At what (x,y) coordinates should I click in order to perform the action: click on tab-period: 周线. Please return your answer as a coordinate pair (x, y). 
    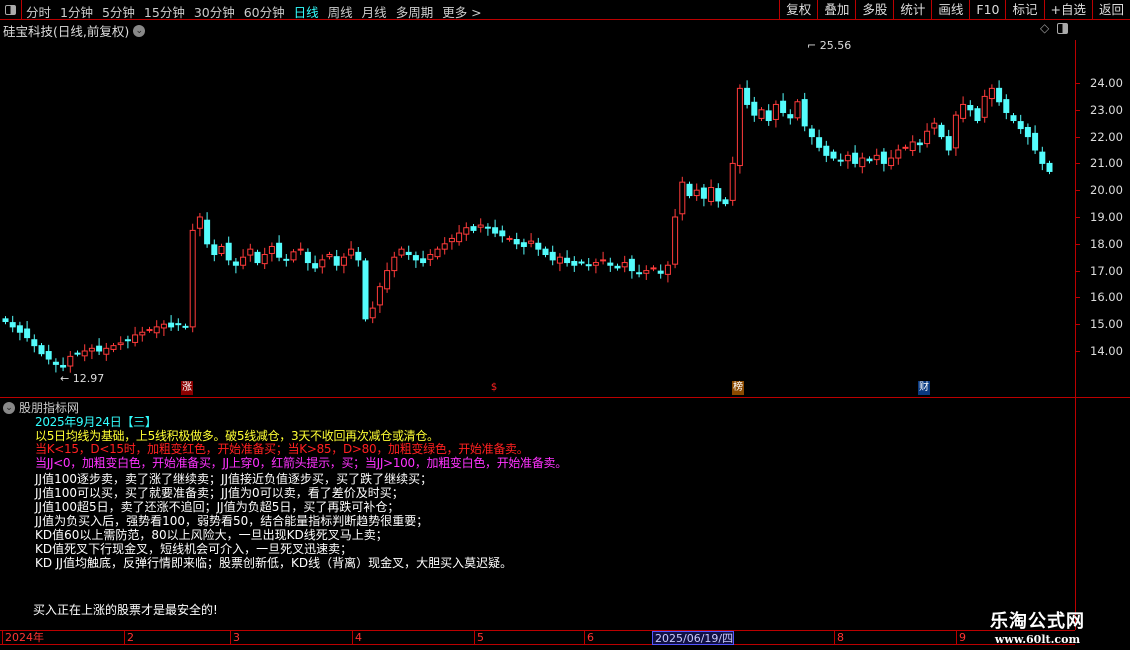
    Looking at the image, I should click on (340, 12).